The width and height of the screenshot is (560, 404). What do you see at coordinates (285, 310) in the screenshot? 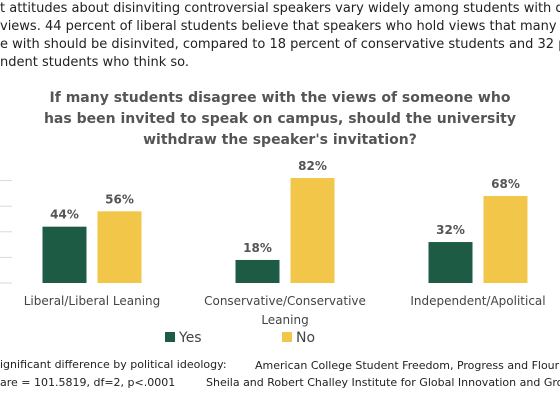
I see `x-tick-label: Conservative/Conservative Leaning` at bounding box center [285, 310].